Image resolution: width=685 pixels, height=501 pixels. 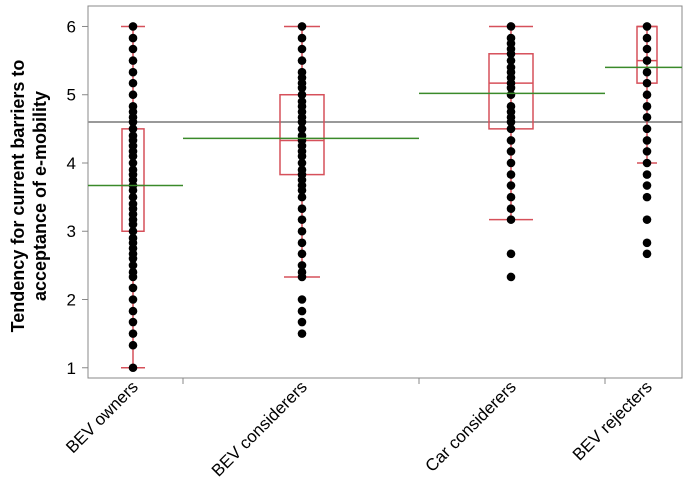 I want to click on group-bev-owners, so click(x=135, y=197).